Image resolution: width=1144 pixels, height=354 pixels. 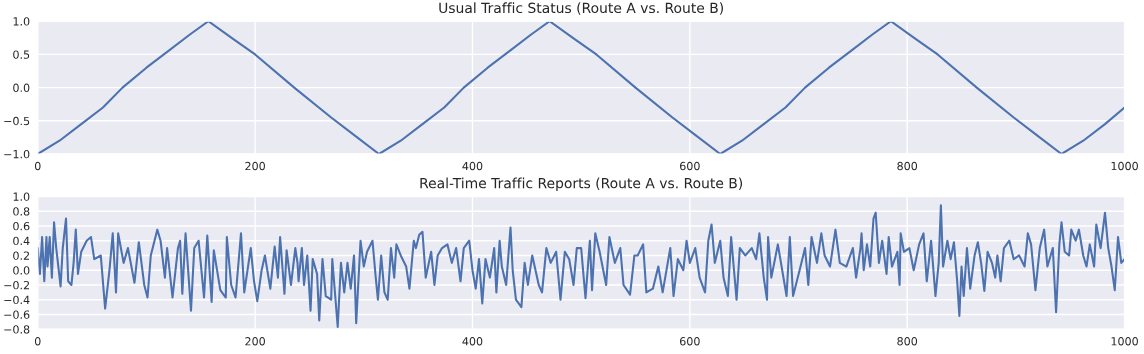 I want to click on y-tick-label: −0.5, so click(x=17, y=121).